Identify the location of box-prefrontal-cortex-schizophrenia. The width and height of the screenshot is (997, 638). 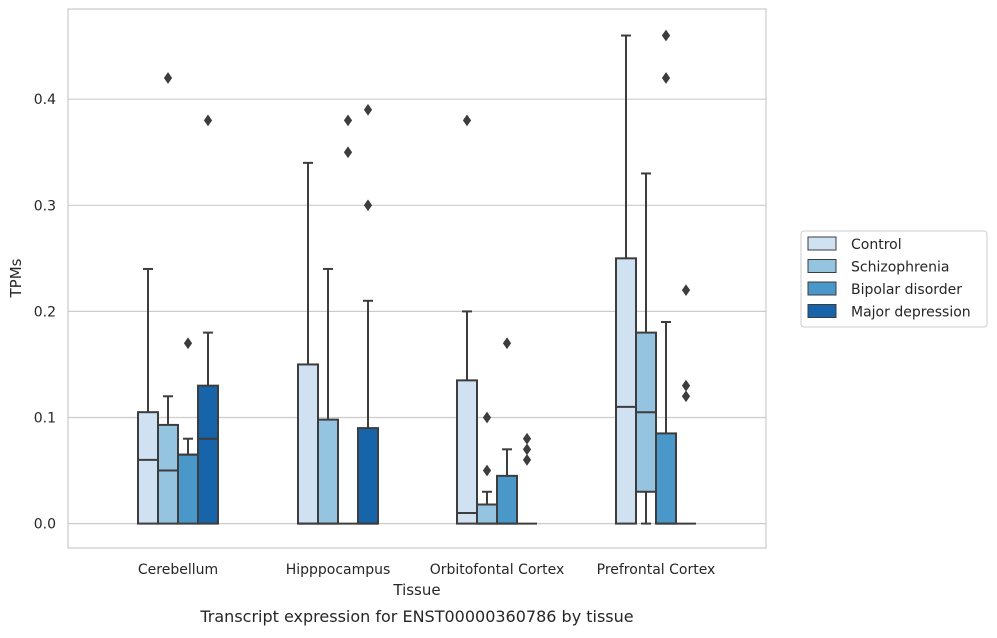
(646, 348).